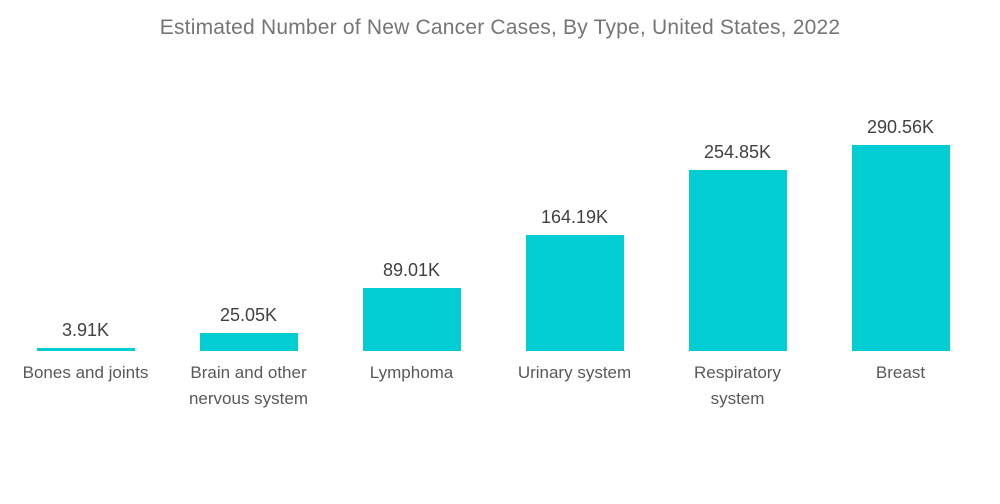 Image resolution: width=1000 pixels, height=504 pixels. I want to click on bar-stack: 164.19K, so click(574, 230).